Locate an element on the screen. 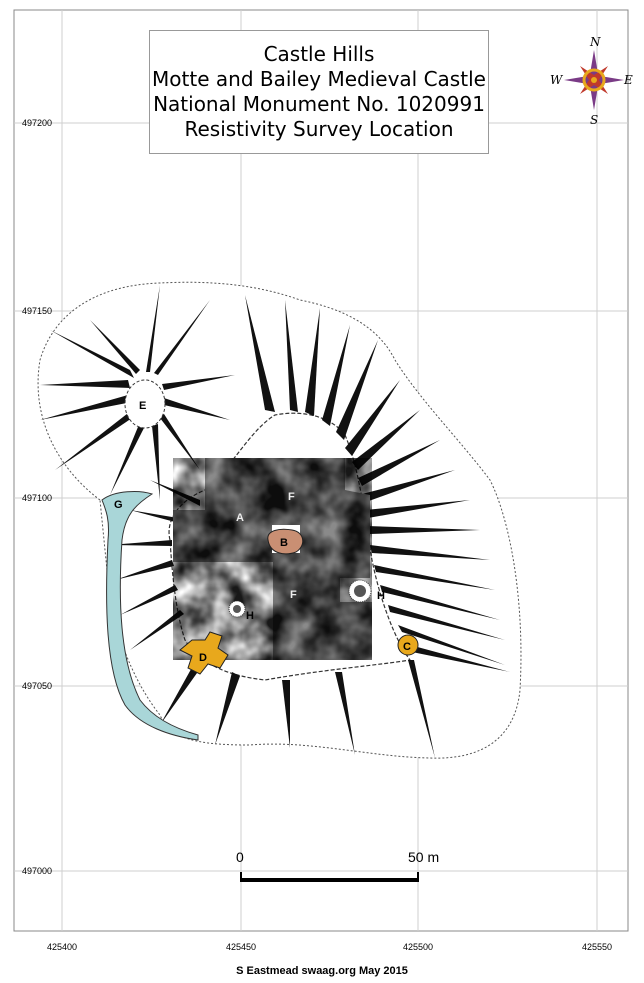  mound-e is located at coordinates (145, 404).